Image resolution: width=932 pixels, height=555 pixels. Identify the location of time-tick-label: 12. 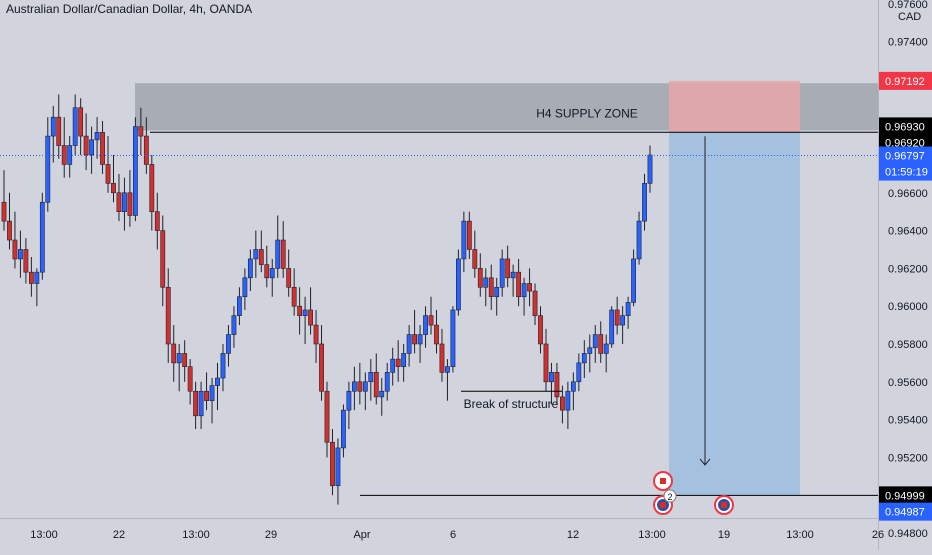
(573, 535).